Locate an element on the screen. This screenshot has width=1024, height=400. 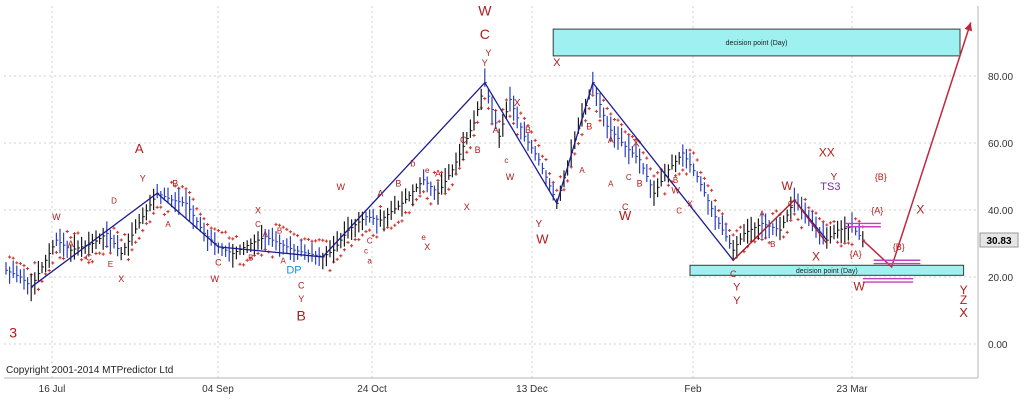
x-tick-label: 13 Dec is located at coordinates (532, 389).